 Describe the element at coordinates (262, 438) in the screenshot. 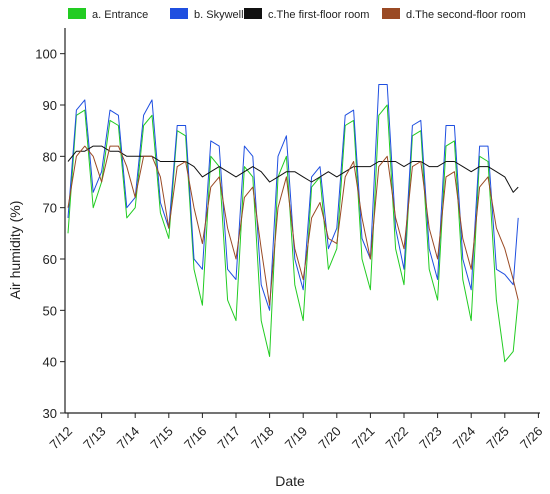

I see `x-tick-label: 7/18` at that location.